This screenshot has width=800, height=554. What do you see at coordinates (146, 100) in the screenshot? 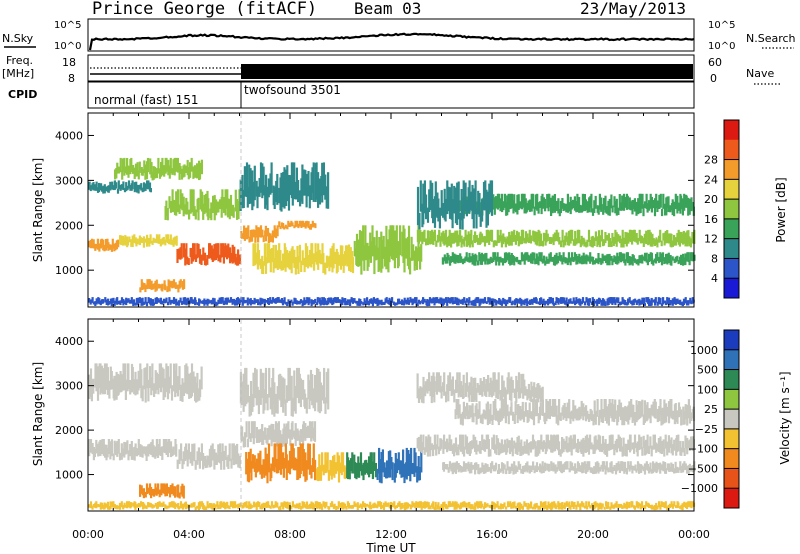
I see `cpid-segment-1: normal (fast) 151` at bounding box center [146, 100].